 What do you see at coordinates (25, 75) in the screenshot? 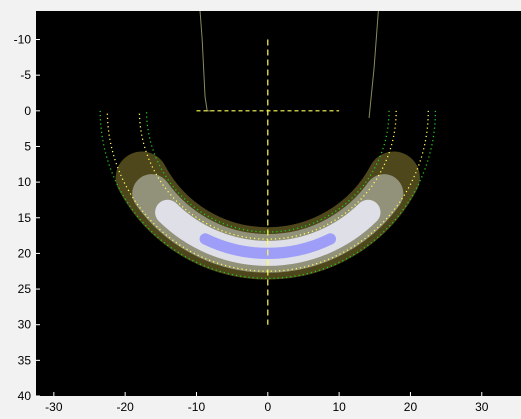
I see `y-tick-label: -5` at bounding box center [25, 75].